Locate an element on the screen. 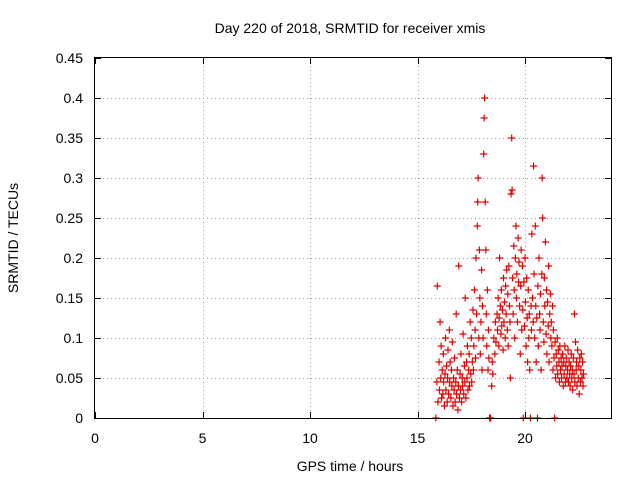  x-tick-label: 5 is located at coordinates (203, 438).